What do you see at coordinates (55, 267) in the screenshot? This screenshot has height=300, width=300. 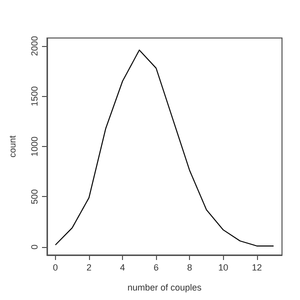 I see `x-tick-label: 0` at bounding box center [55, 267].